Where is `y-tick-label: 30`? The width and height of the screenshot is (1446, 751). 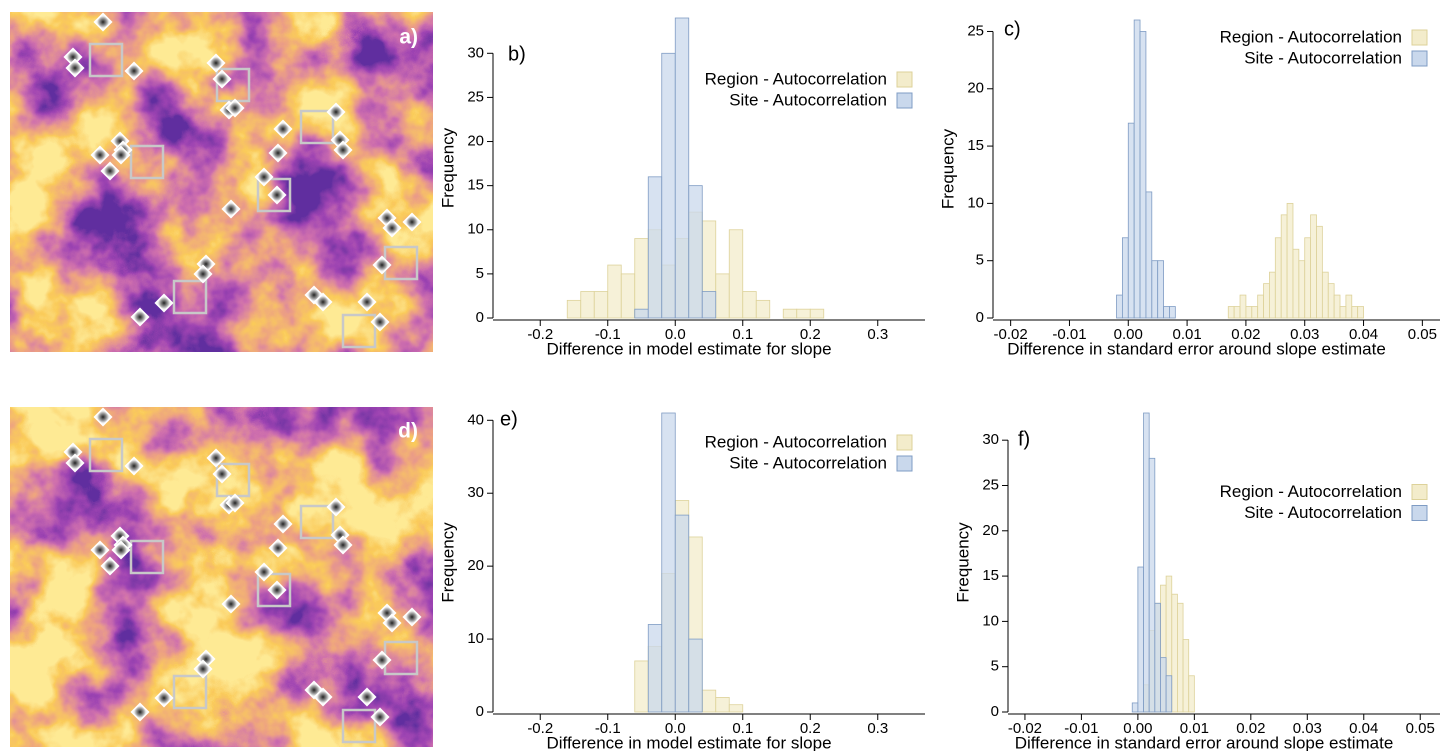 y-tick-label: 30 is located at coordinates (475, 492).